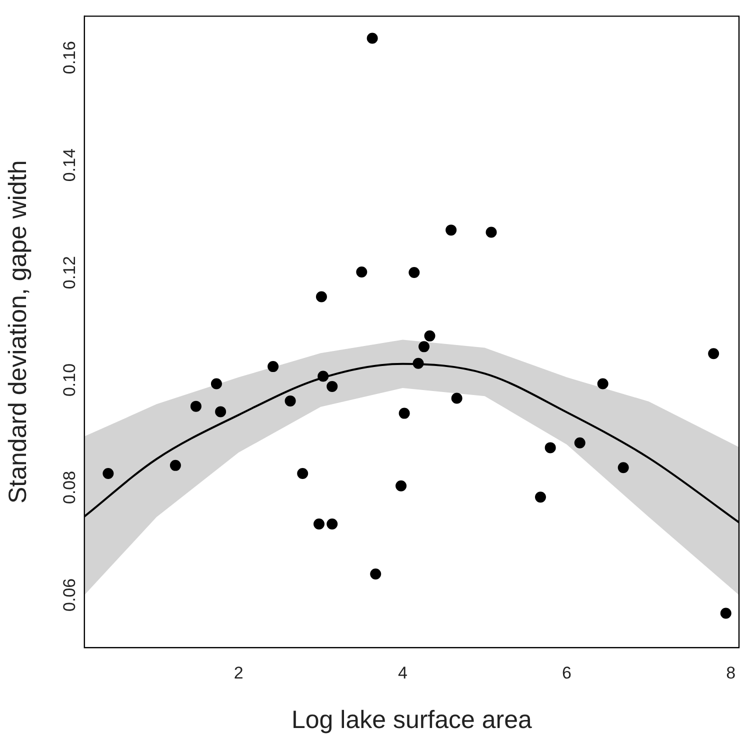  Describe the element at coordinates (239, 672) in the screenshot. I see `x-tick-label: 2` at that location.